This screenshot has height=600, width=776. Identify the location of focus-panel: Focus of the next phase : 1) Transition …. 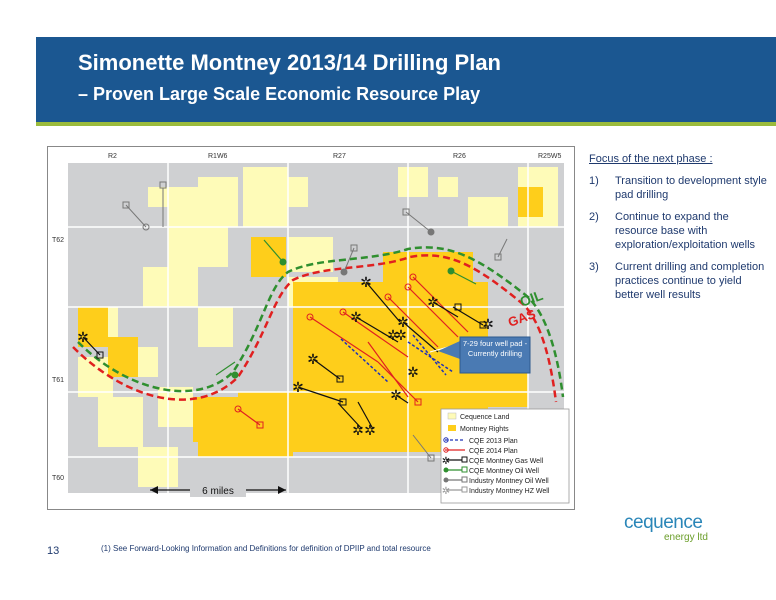
(679, 231).